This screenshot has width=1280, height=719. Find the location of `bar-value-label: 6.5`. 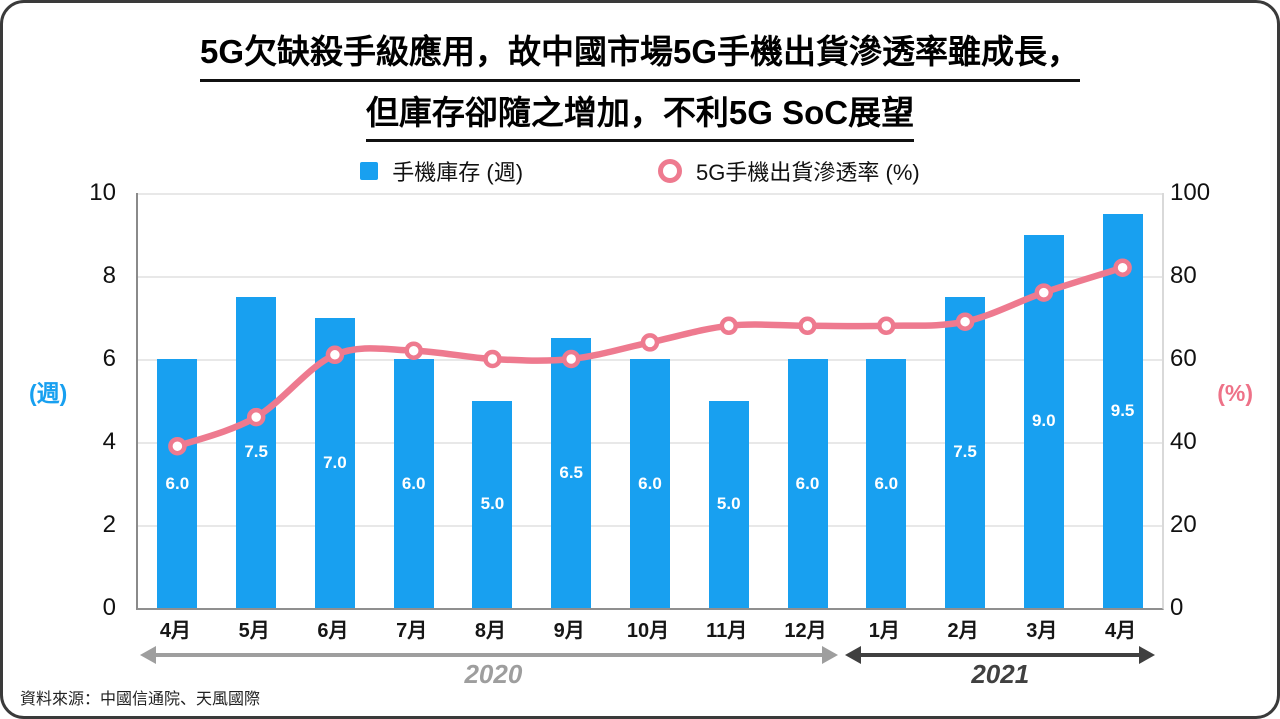

bar-value-label: 6.5 is located at coordinates (571, 473).